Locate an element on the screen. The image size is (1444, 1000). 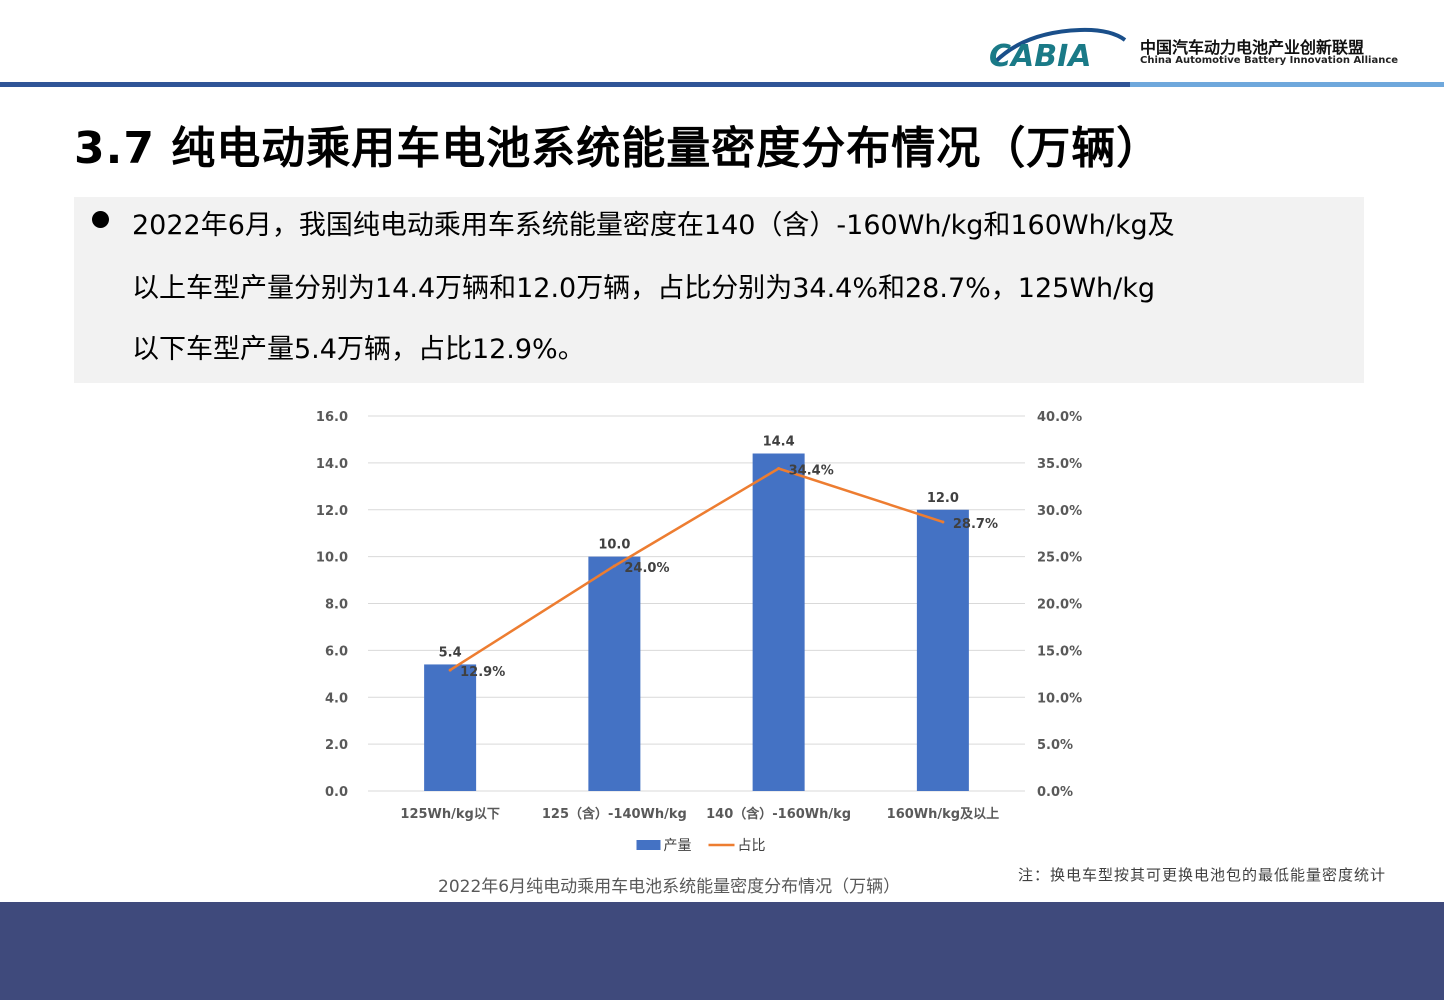
y2-tick-label: 20.0% is located at coordinates (1059, 605).